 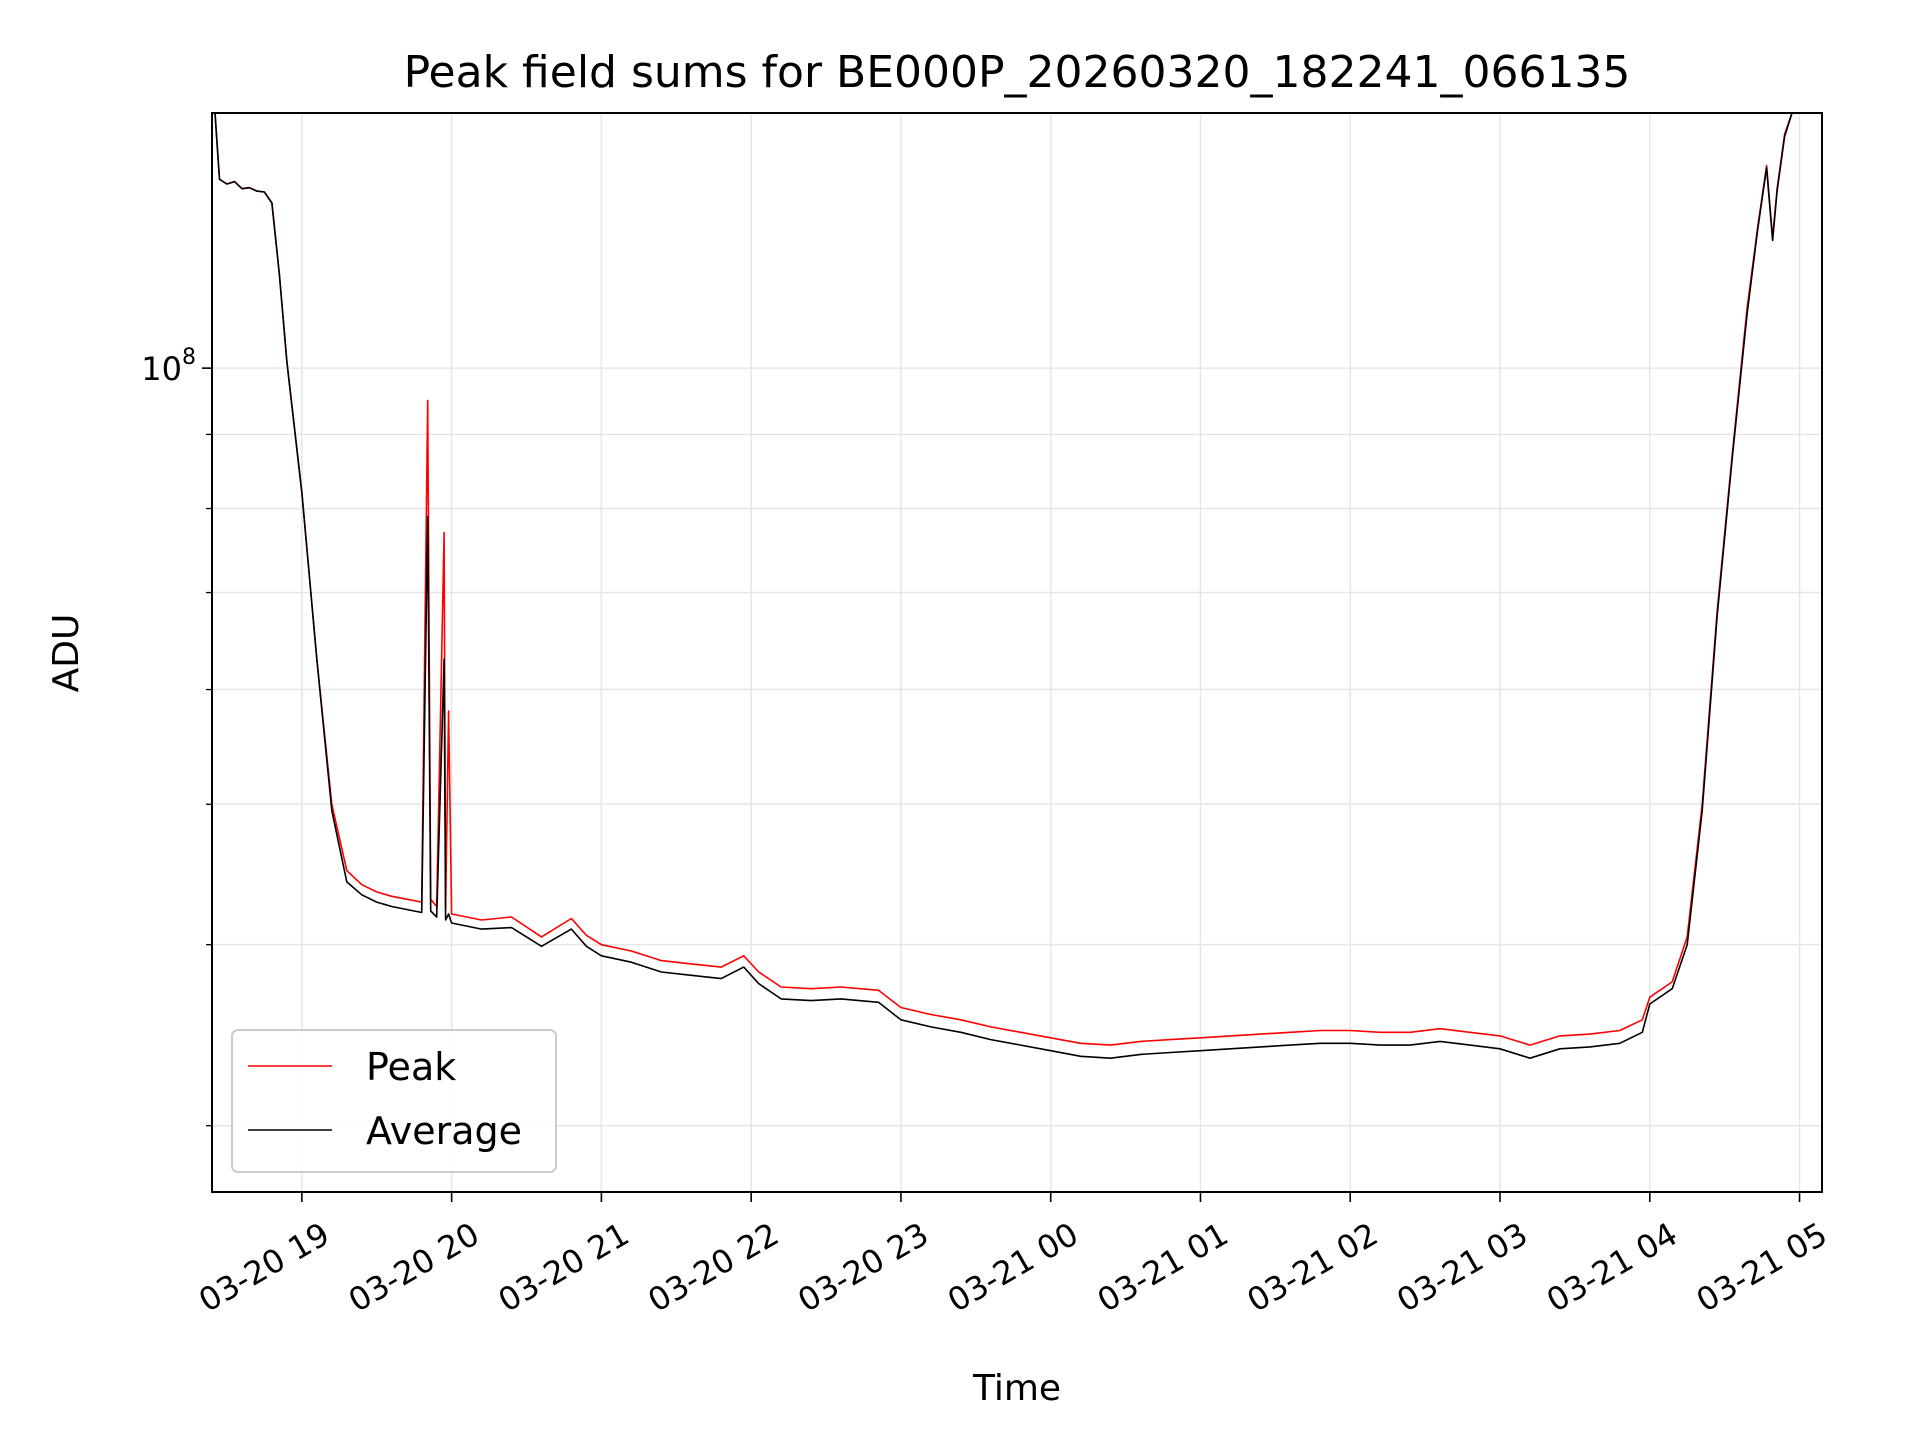 I want to click on y-axis-label: ADU, so click(x=66, y=653).